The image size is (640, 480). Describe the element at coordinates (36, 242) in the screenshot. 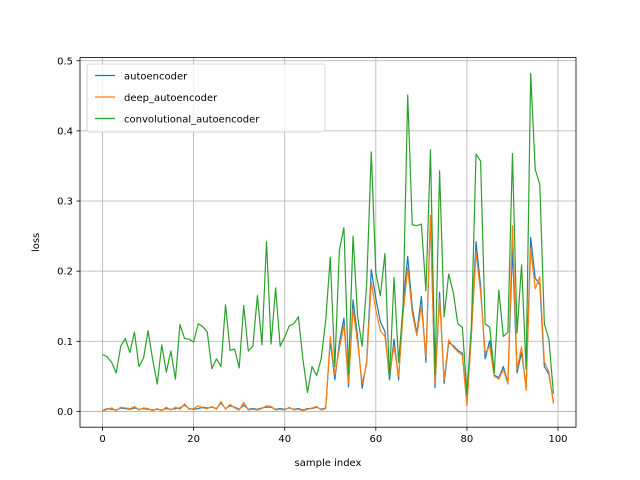

I see `y-axis-label: loss` at that location.